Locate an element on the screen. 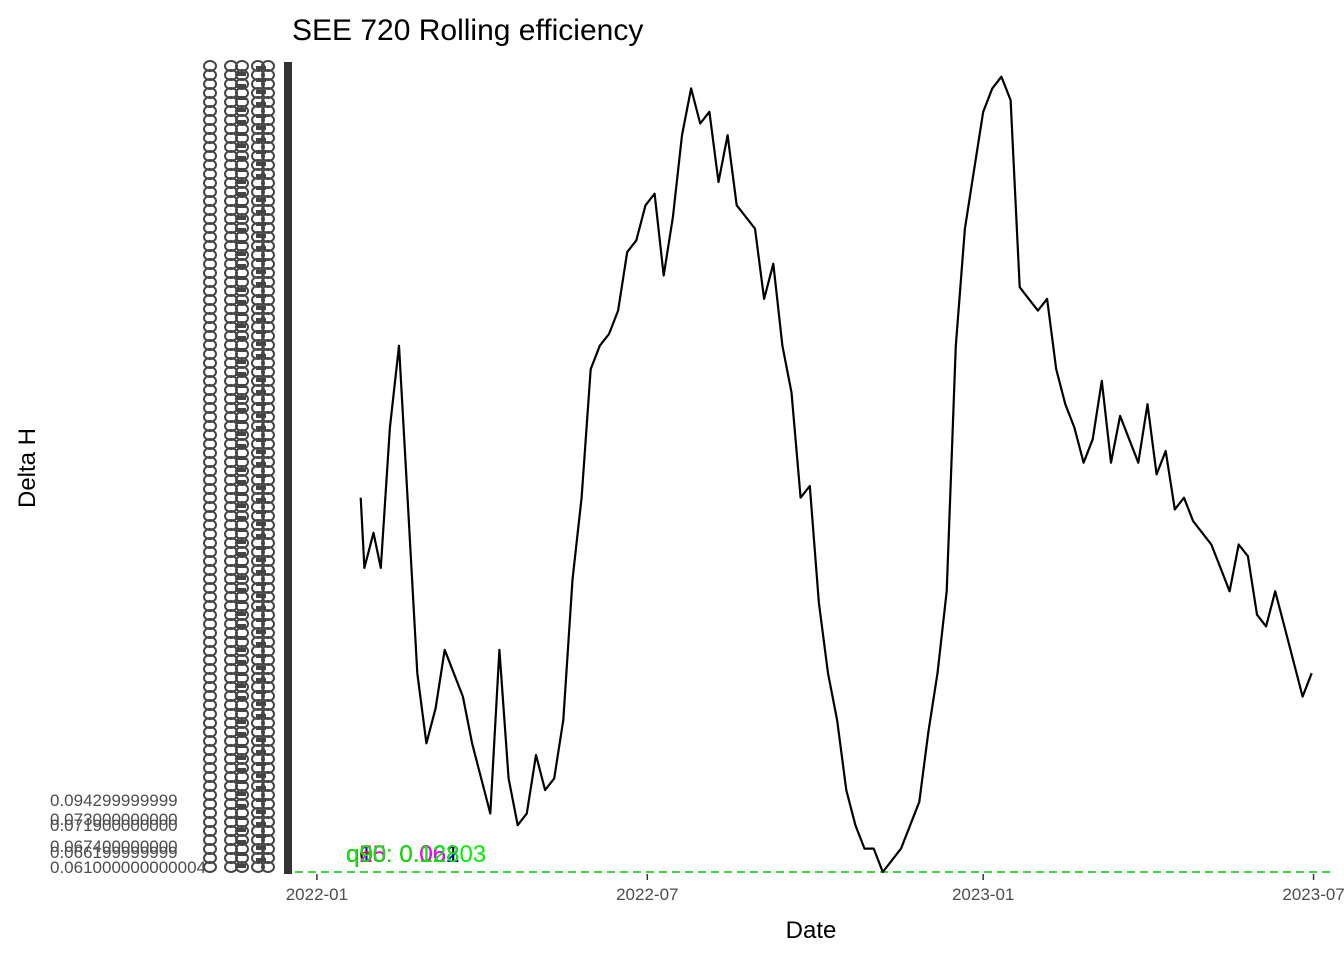  y-tick-label: 0.094299999999 is located at coordinates (114, 800).